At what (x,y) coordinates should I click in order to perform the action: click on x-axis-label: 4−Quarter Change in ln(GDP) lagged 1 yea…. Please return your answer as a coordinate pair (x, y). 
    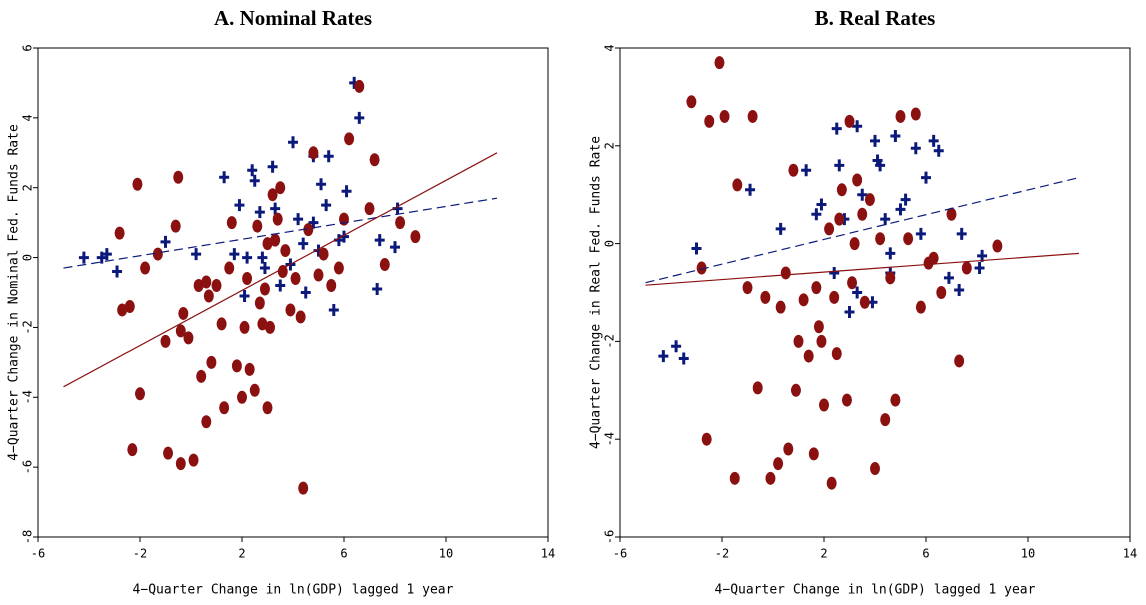
    Looking at the image, I should click on (875, 590).